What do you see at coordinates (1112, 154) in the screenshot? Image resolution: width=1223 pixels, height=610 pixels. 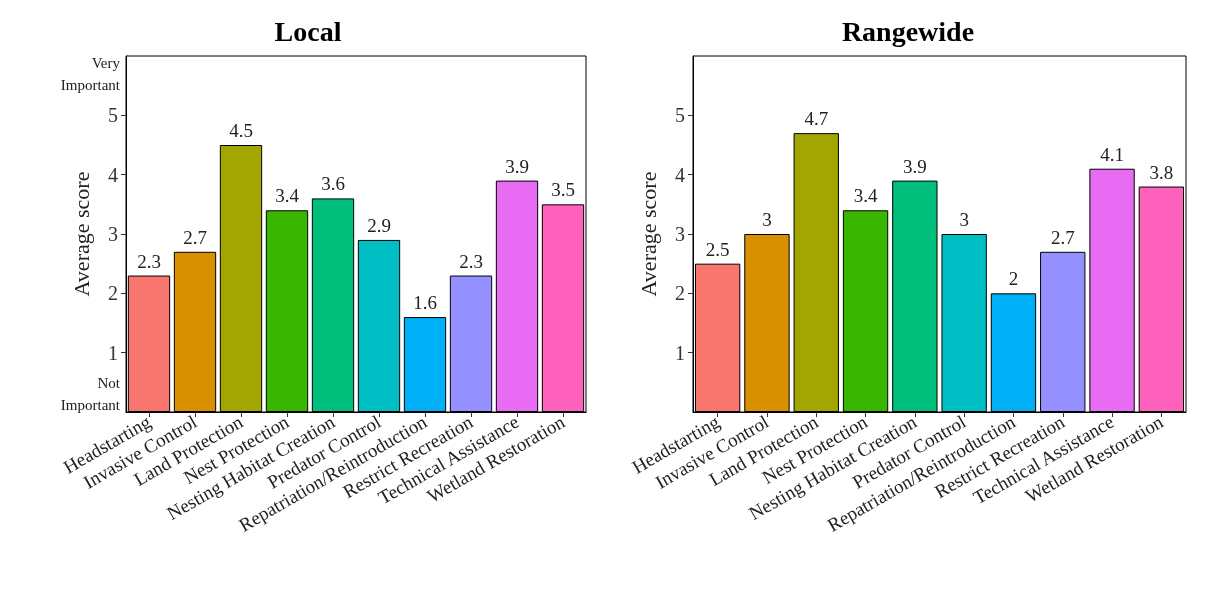 I see `data-label: 4.1` at bounding box center [1112, 154].